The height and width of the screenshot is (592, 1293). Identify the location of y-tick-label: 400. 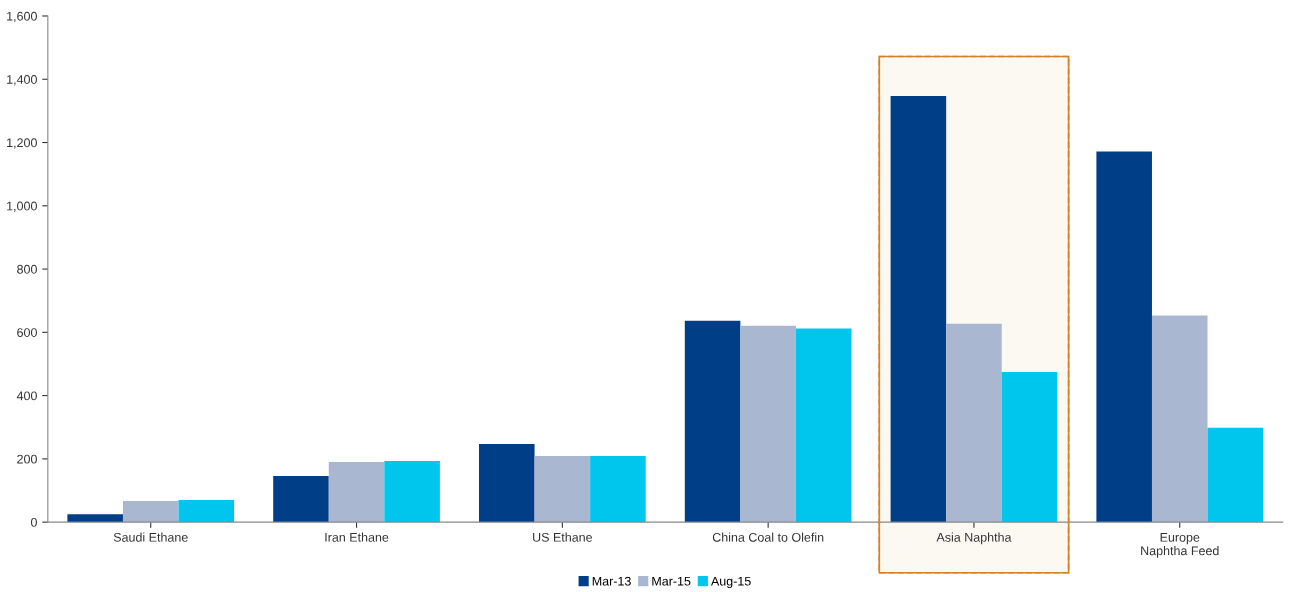
(26, 396).